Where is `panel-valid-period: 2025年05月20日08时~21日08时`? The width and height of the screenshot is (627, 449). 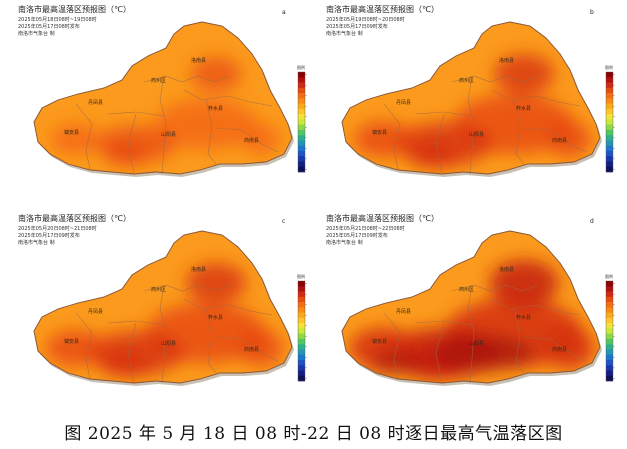 panel-valid-period: 2025年05月20日08时~21日08时 is located at coordinates (57, 229).